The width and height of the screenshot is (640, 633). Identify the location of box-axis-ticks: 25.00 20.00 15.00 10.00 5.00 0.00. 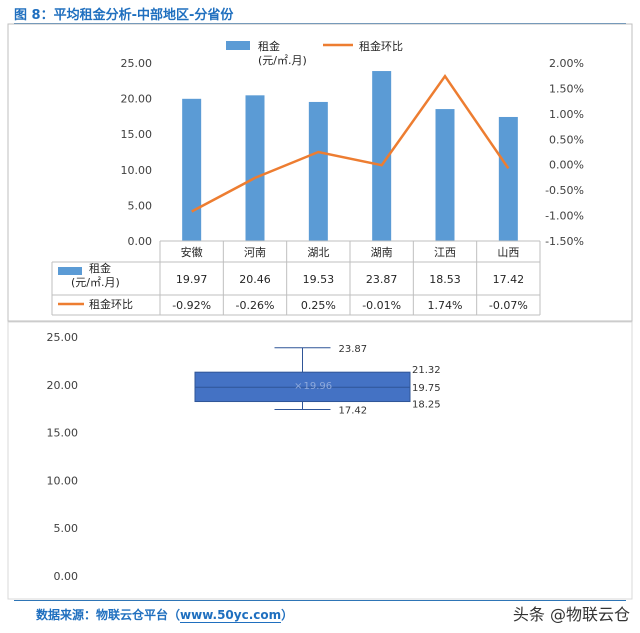
(63, 457).